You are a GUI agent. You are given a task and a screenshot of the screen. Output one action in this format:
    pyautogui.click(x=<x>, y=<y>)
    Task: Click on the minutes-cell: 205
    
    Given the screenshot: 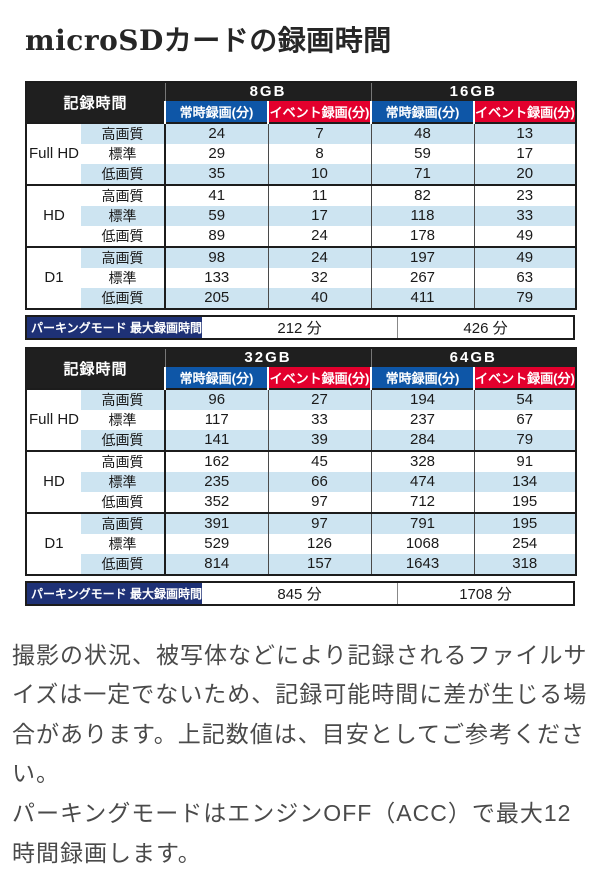 What is the action you would take?
    pyautogui.click(x=216, y=298)
    